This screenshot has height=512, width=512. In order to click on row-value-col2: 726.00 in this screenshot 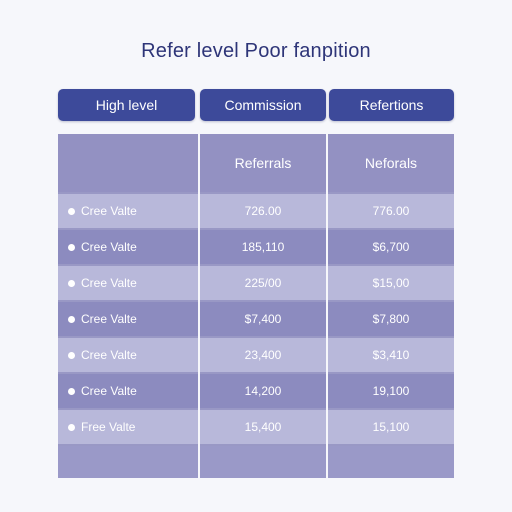, I will do `click(263, 211)`.